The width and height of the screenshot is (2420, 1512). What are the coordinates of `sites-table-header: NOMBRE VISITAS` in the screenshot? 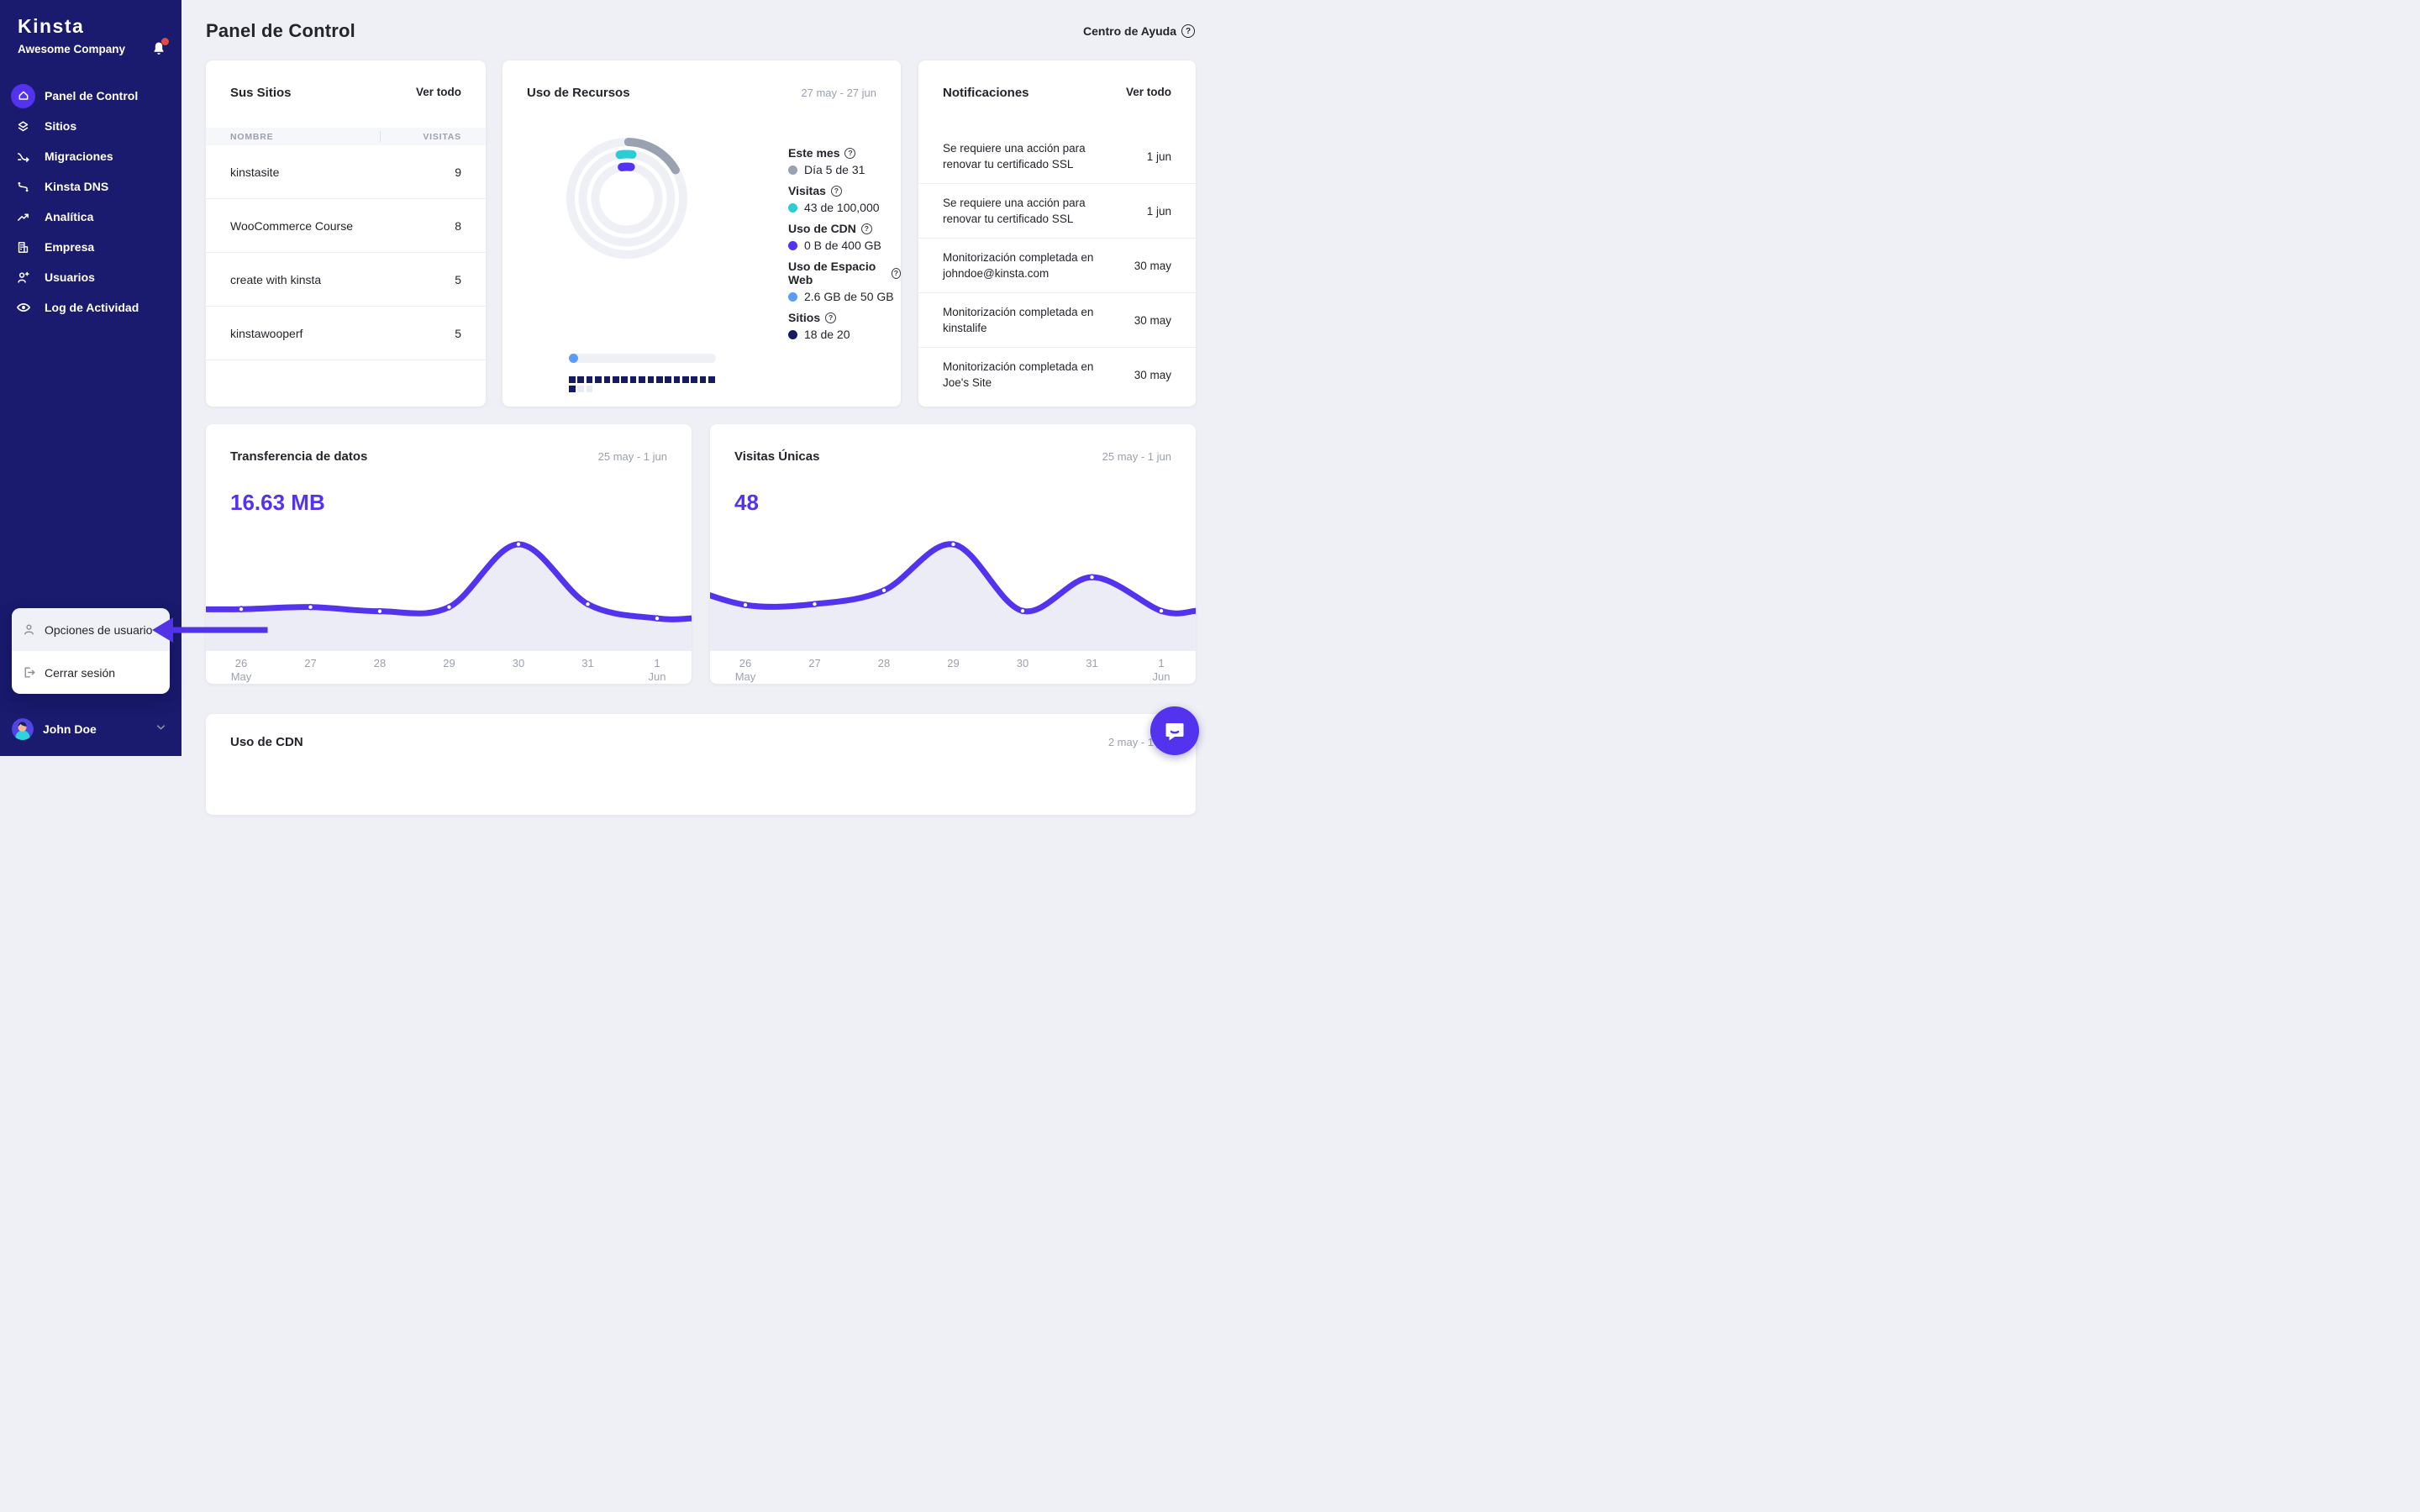 It's located at (346, 136).